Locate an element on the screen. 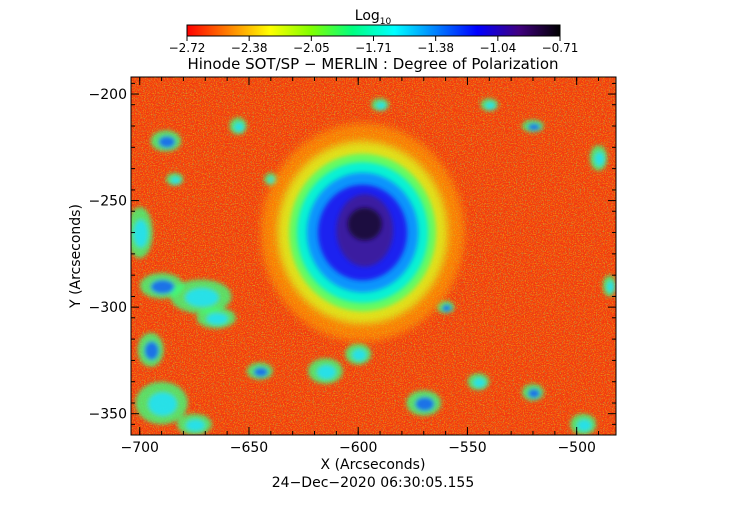 Image resolution: width=746 pixels, height=512 pixels. x-tick-label: −500 is located at coordinates (576, 448).